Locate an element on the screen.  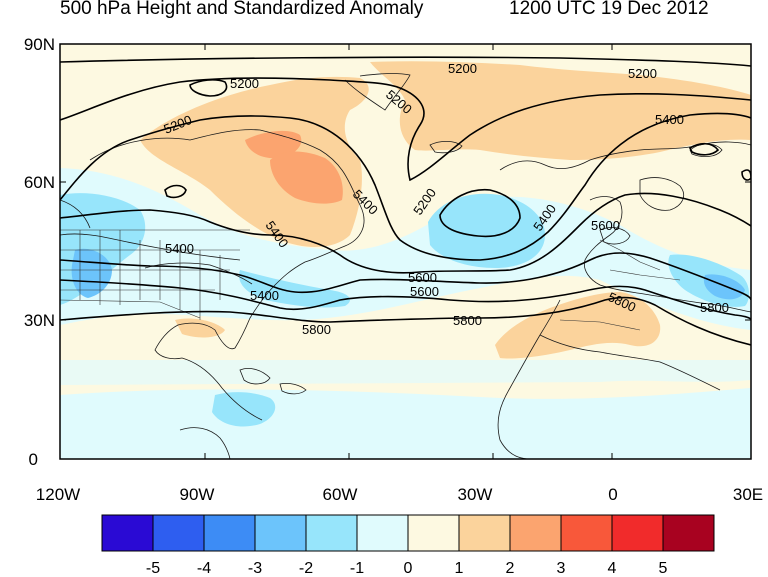
lon-label-120w: 120W is located at coordinates (58, 494).